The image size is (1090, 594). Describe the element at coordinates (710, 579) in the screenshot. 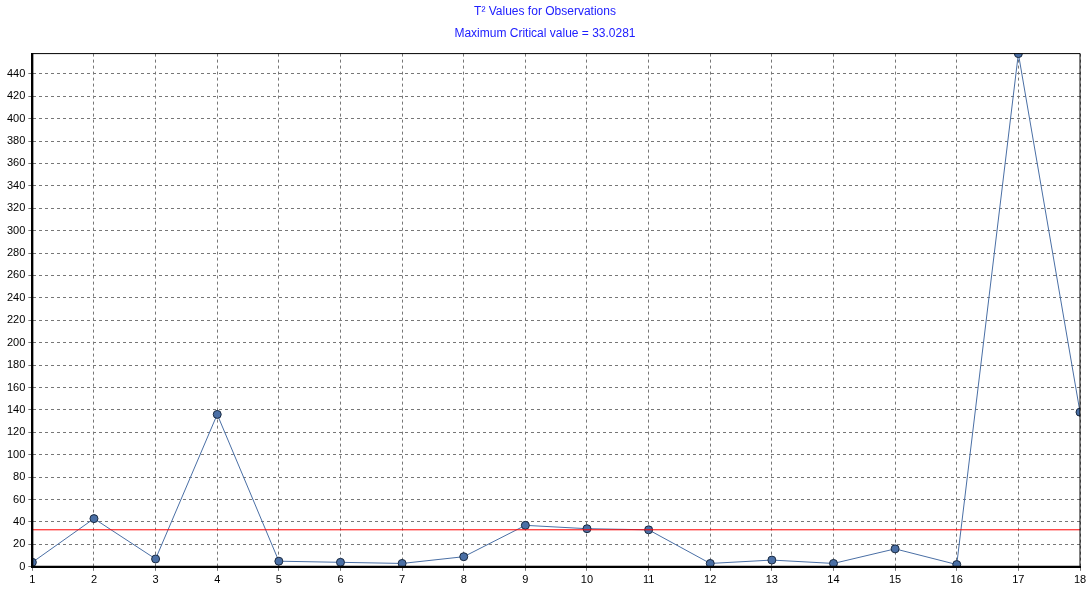

I see `x-tick-label: 12` at that location.